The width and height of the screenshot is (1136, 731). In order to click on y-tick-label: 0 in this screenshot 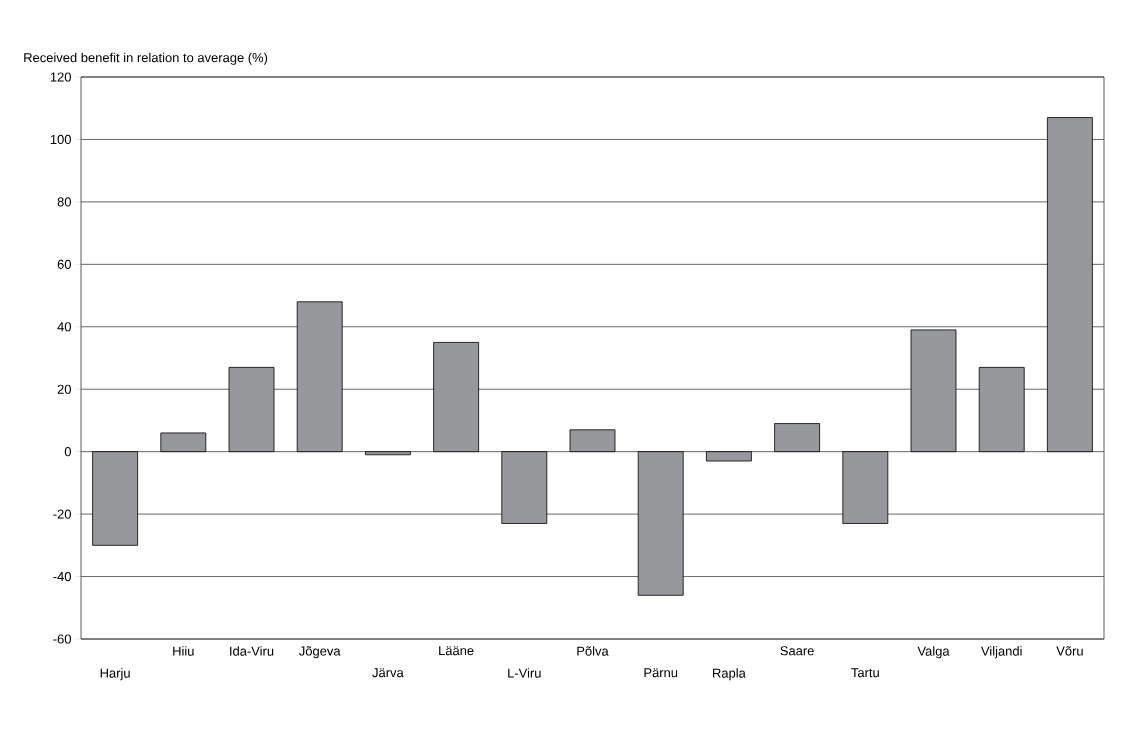, I will do `click(67, 452)`.